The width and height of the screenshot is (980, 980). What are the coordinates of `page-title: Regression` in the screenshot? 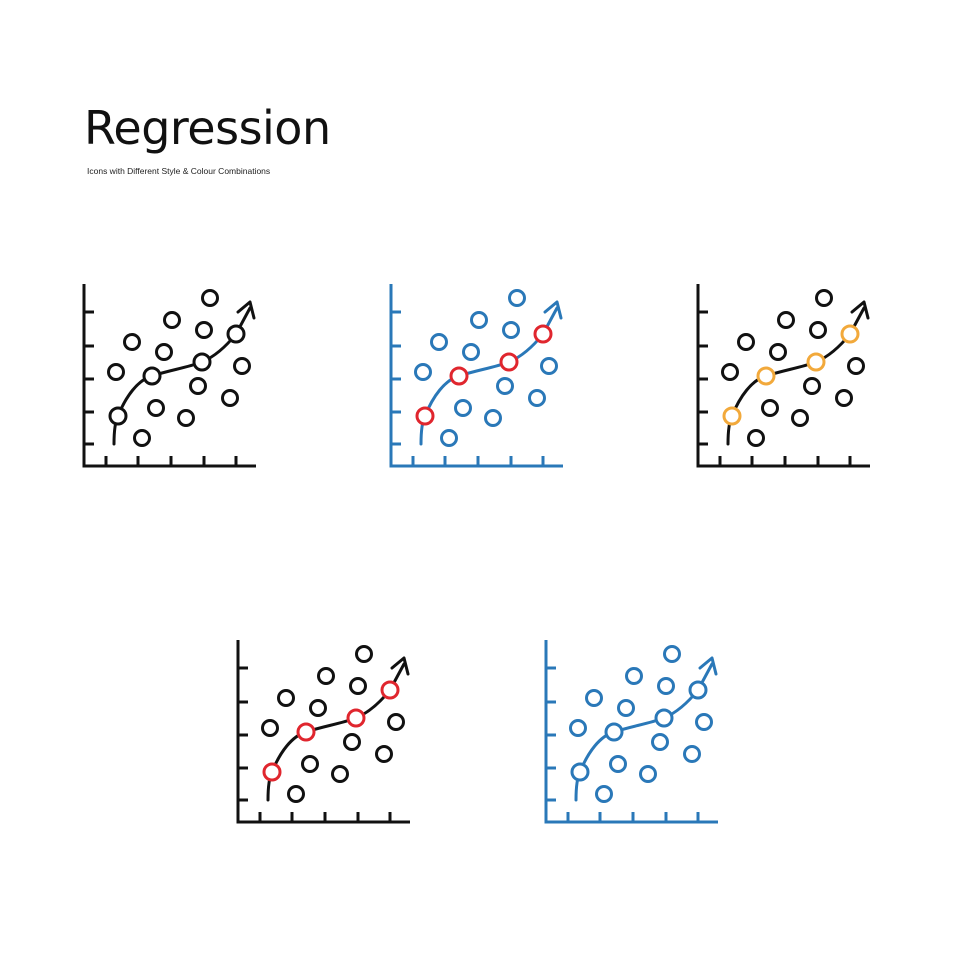 It's located at (207, 128).